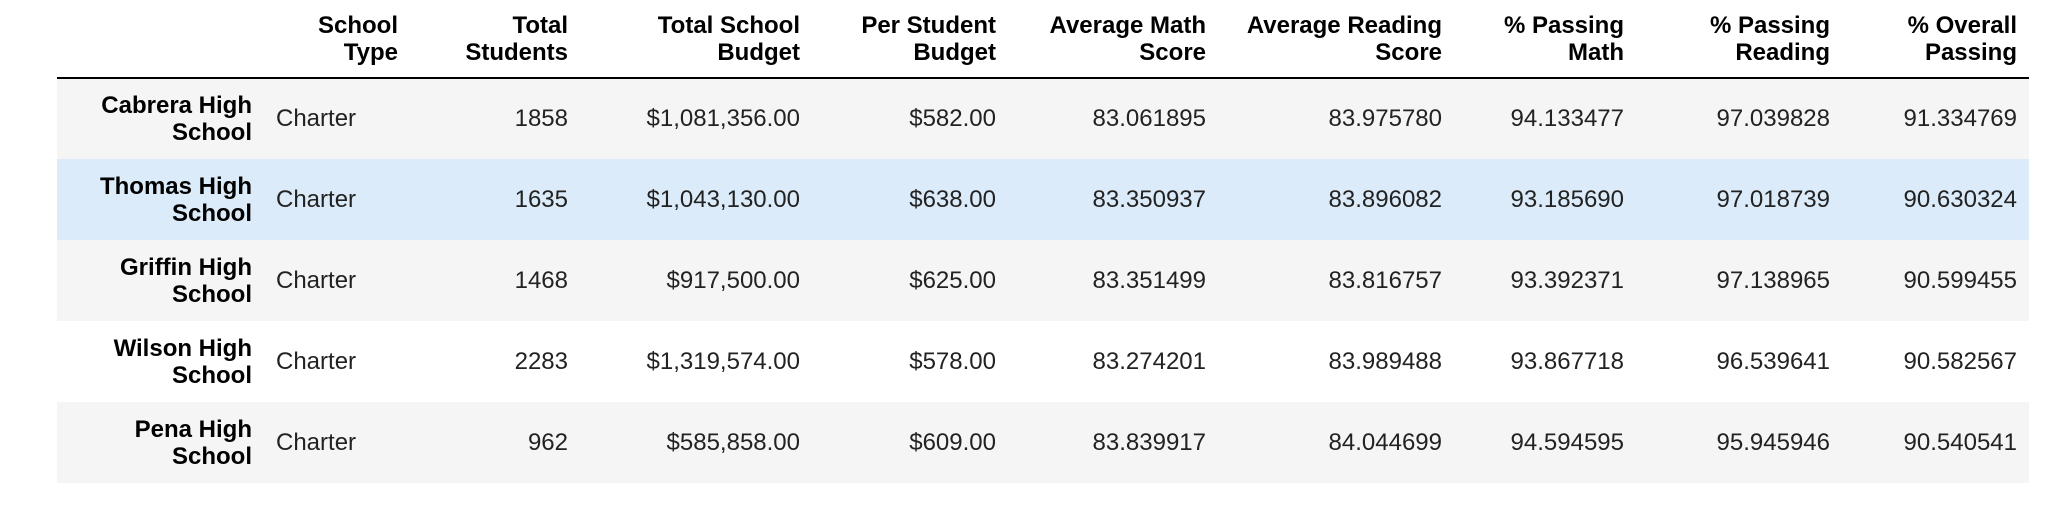  What do you see at coordinates (1773, 280) in the screenshot?
I see `cell-percent-passing-reading: 97.138965` at bounding box center [1773, 280].